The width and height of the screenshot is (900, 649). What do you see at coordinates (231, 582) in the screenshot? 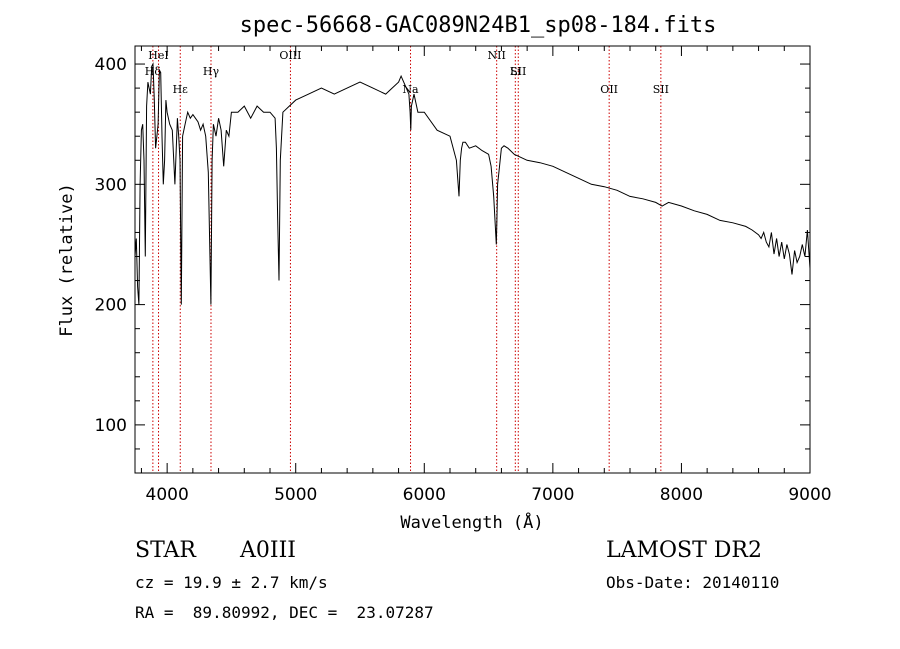
I see `redshift-value: cz = 19.9 ± 2.7 km/s` at bounding box center [231, 582].